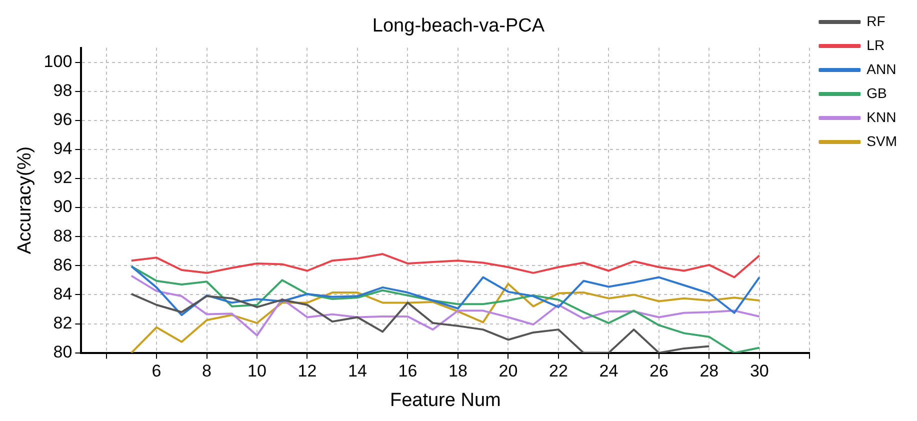 The height and width of the screenshot is (421, 917). What do you see at coordinates (58, 62) in the screenshot?
I see `y-tick-label: 100` at bounding box center [58, 62].